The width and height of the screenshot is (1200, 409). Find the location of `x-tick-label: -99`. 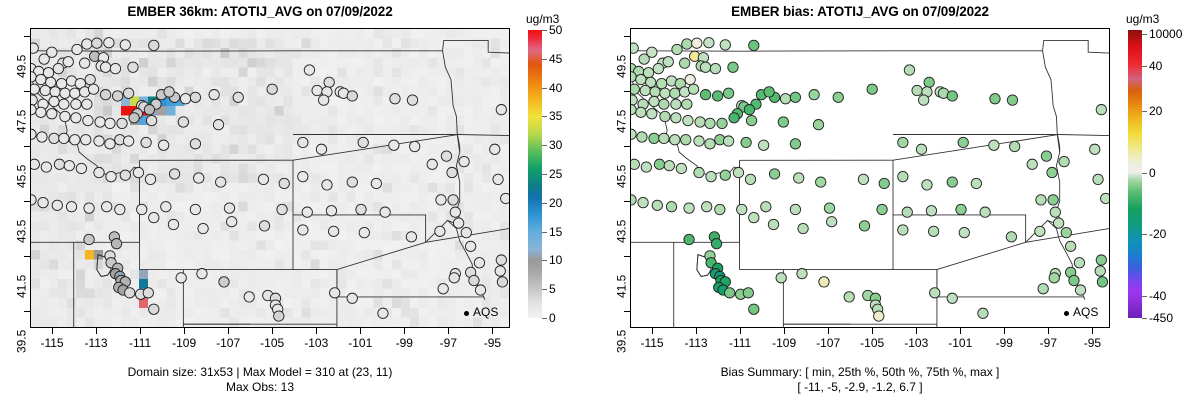

x-tick-label: -99 is located at coordinates (404, 343).